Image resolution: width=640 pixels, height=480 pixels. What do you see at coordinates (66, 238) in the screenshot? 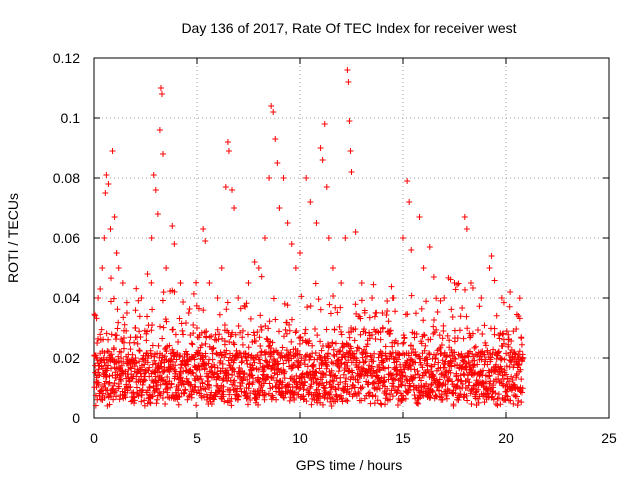
I see `y-tick-label: 0.06` at bounding box center [66, 238].